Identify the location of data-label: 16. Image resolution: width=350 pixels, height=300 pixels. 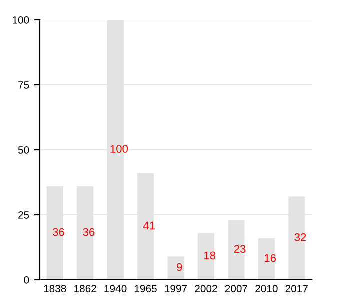
(270, 258).